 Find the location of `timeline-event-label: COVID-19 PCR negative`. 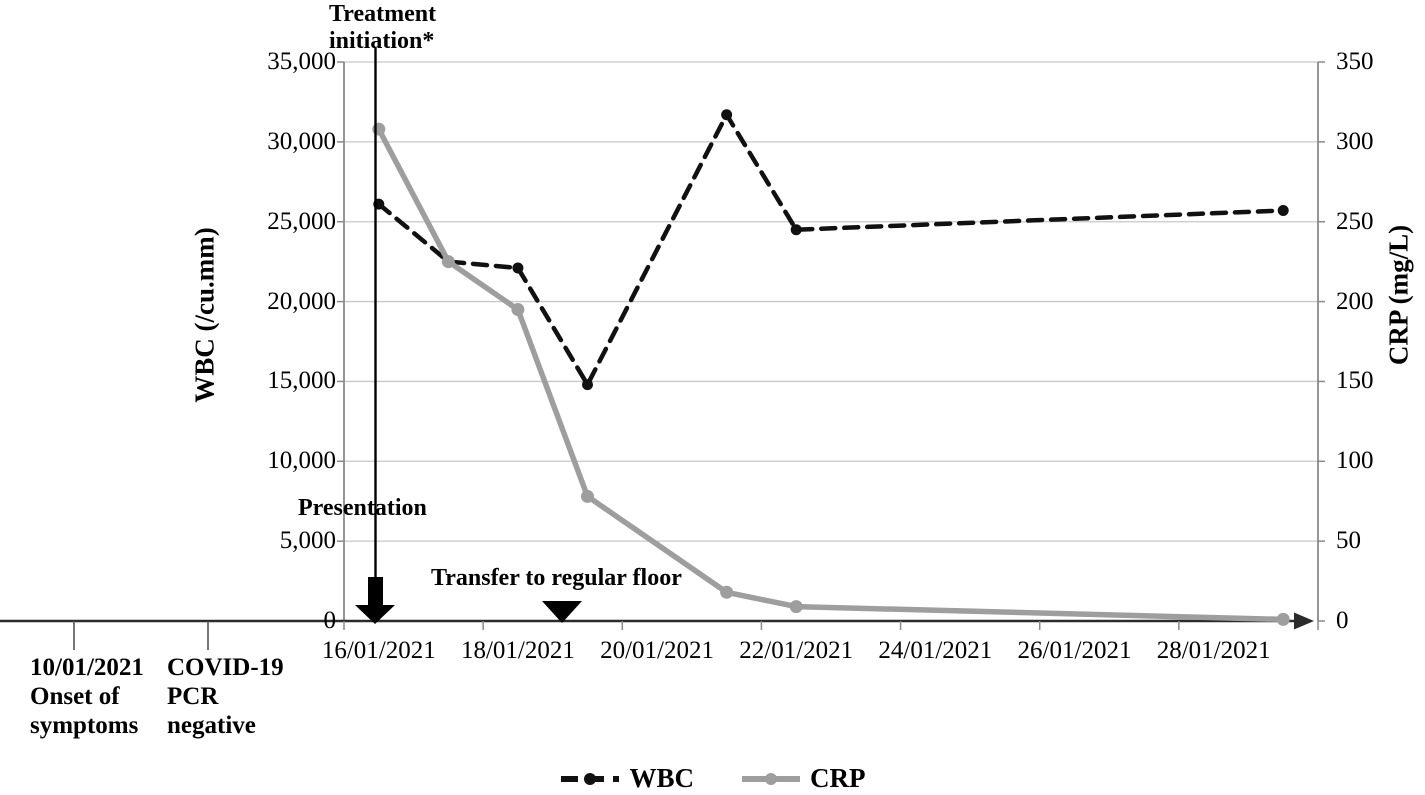

timeline-event-label: COVID-19 PCR negative is located at coordinates (225, 696).